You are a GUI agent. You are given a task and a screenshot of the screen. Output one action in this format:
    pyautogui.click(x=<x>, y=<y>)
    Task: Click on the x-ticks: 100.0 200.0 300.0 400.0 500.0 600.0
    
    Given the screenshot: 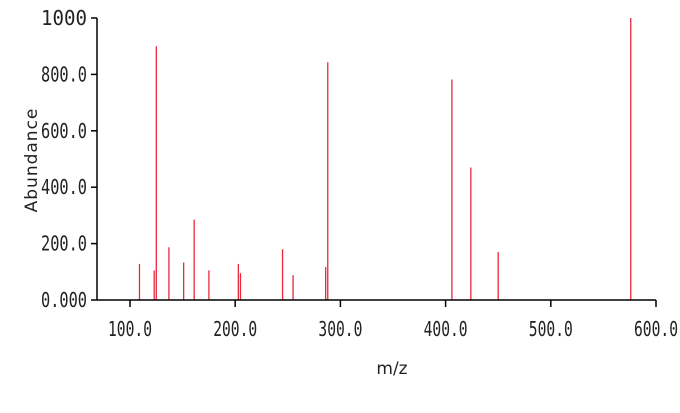 What is the action you would take?
    pyautogui.click(x=393, y=320)
    